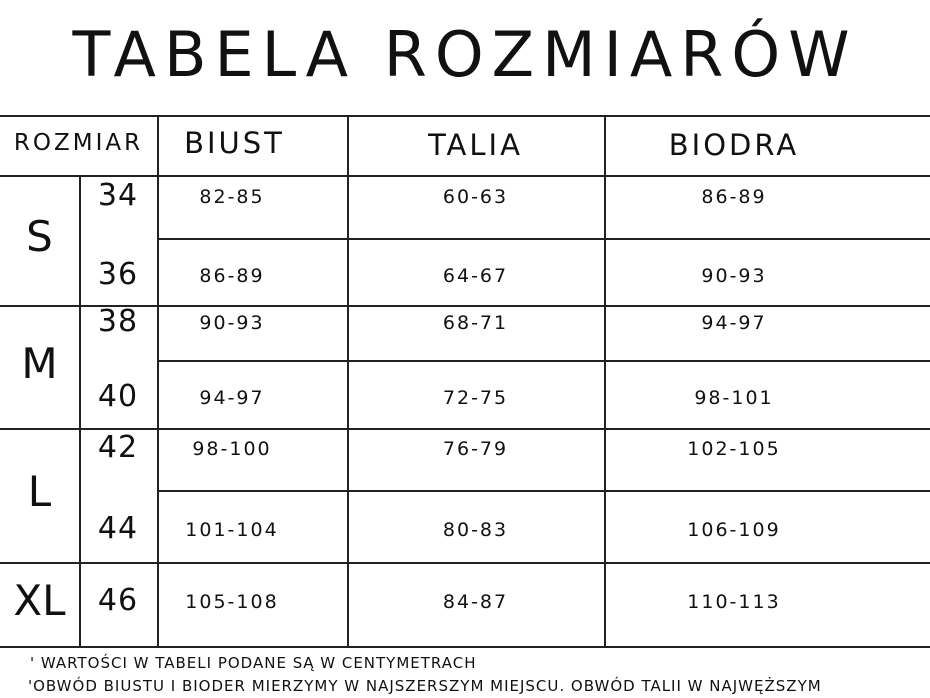 This screenshot has width=930, height=698. Describe the element at coordinates (475, 322) in the screenshot. I see `waist-value: 68-71` at that location.